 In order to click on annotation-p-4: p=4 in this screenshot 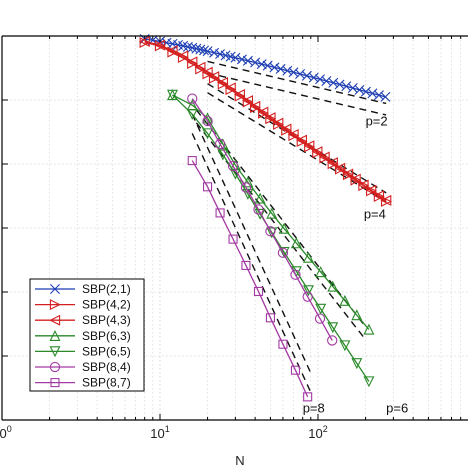, I will do `click(375, 214)`.